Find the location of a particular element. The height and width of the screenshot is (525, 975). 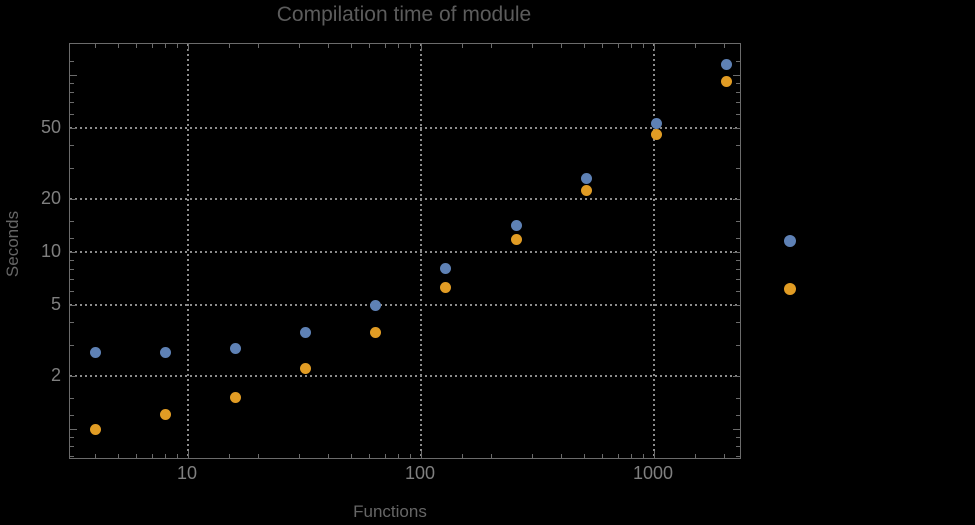

y-tick-0.9 is located at coordinates (738, 438).